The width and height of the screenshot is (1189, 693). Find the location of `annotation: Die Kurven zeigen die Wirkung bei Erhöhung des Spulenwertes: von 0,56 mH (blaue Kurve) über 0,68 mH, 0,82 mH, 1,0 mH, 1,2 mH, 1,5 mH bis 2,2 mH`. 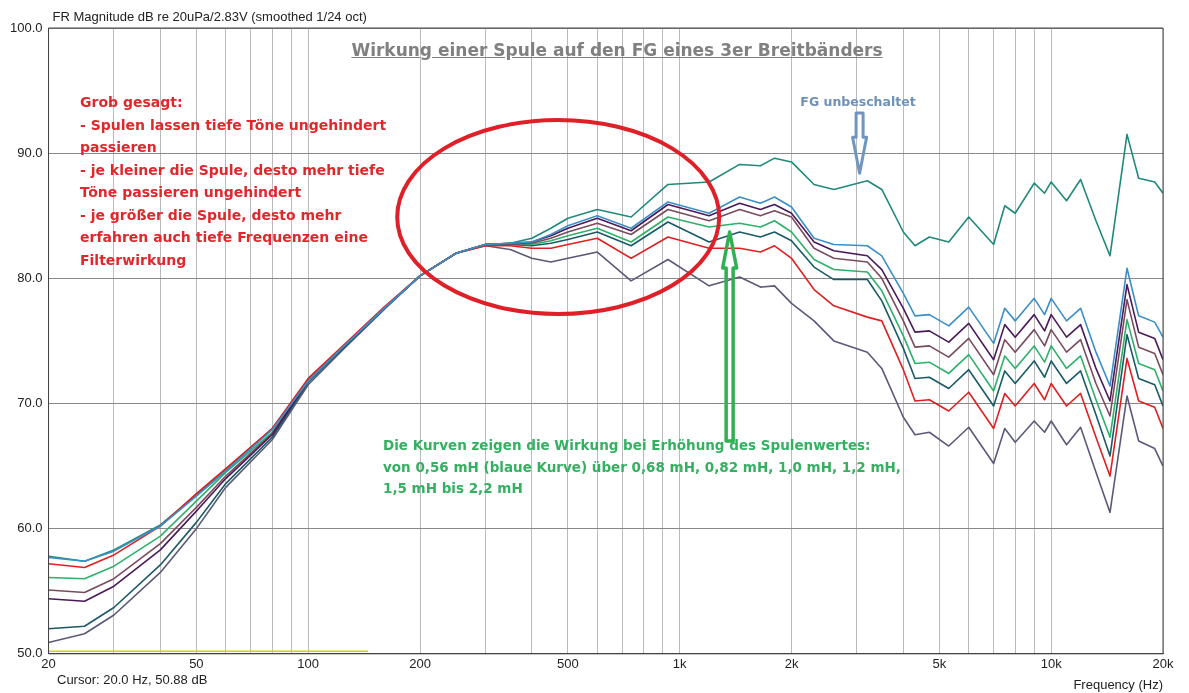

annotation: Die Kurven zeigen die Wirkung bei Erhöhung des Spulenwertes: von 0,56 mH (blaue Kurve) über 0,68 mH, 0,82 mH, 1,0 mH, 1,2 mH, 1,5 mH bis 2,2 mH is located at coordinates (642, 466).